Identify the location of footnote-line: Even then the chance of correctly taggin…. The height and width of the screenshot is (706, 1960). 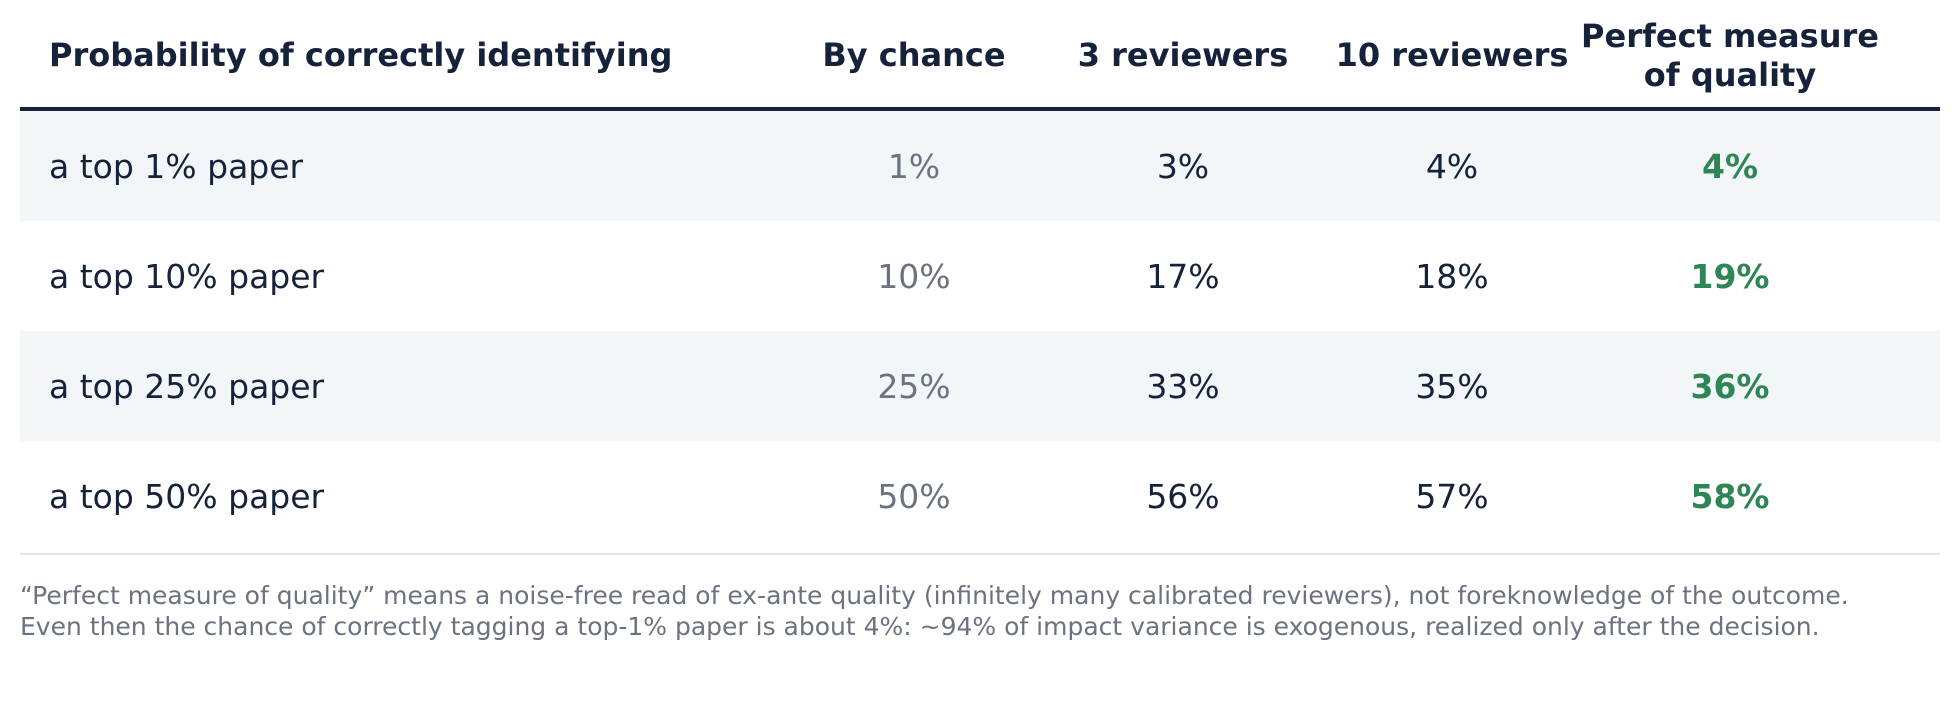
(920, 626).